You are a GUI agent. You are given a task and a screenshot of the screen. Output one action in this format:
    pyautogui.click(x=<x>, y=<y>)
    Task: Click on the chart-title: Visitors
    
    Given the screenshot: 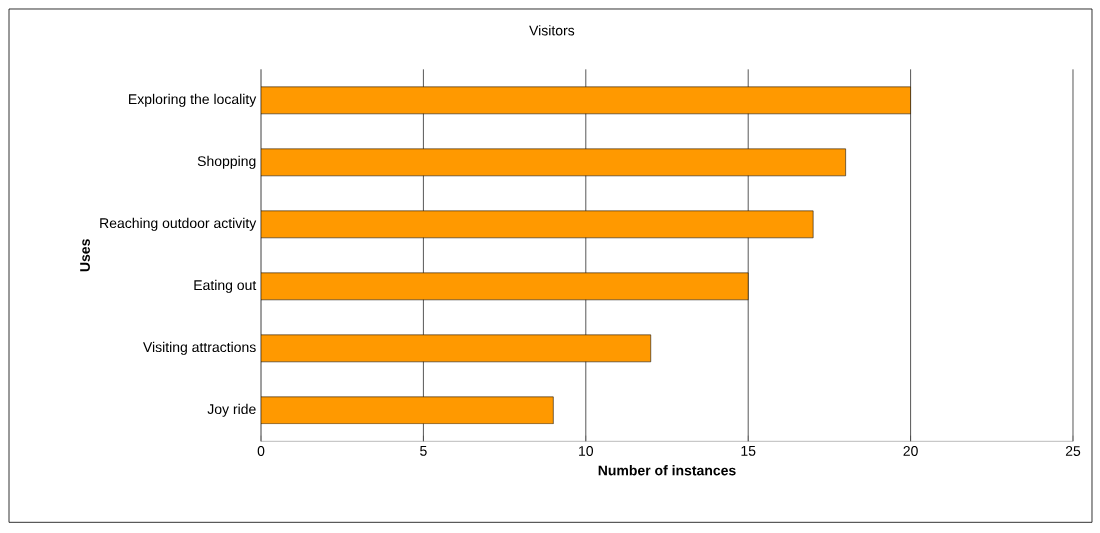 What is the action you would take?
    pyautogui.click(x=552, y=30)
    